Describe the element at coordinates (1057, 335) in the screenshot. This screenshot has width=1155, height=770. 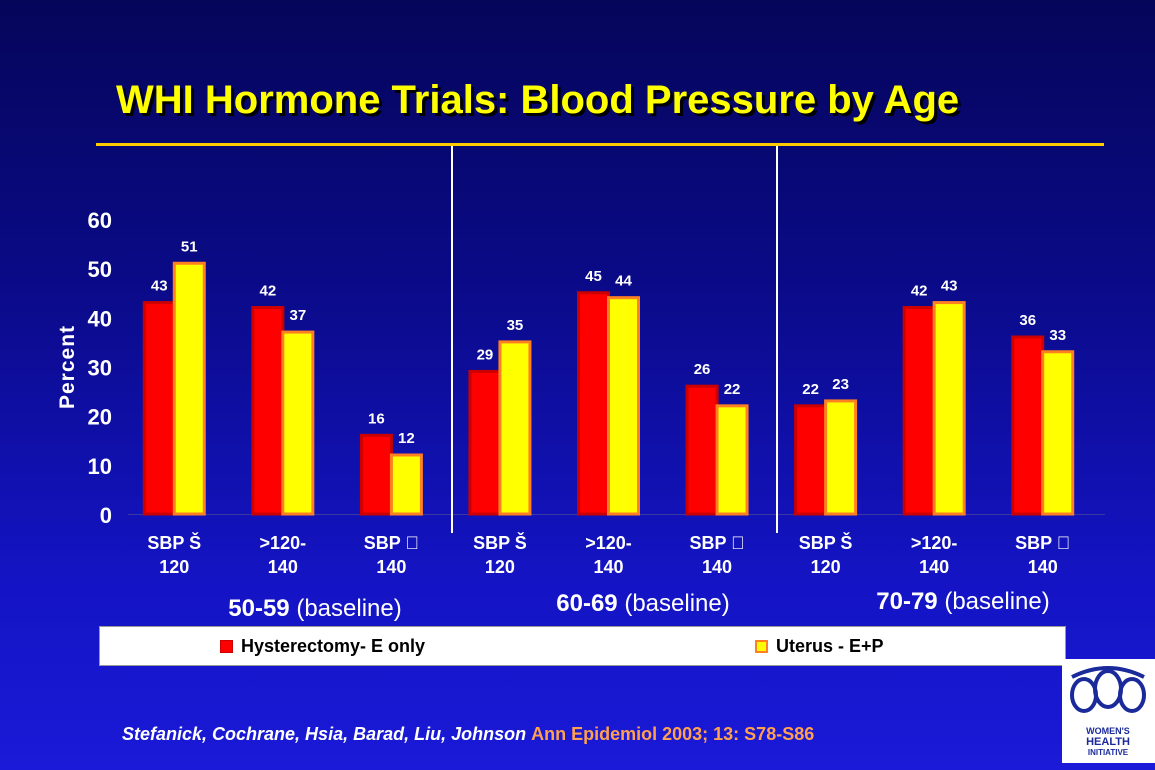
I see `data-label: 33` at that location.